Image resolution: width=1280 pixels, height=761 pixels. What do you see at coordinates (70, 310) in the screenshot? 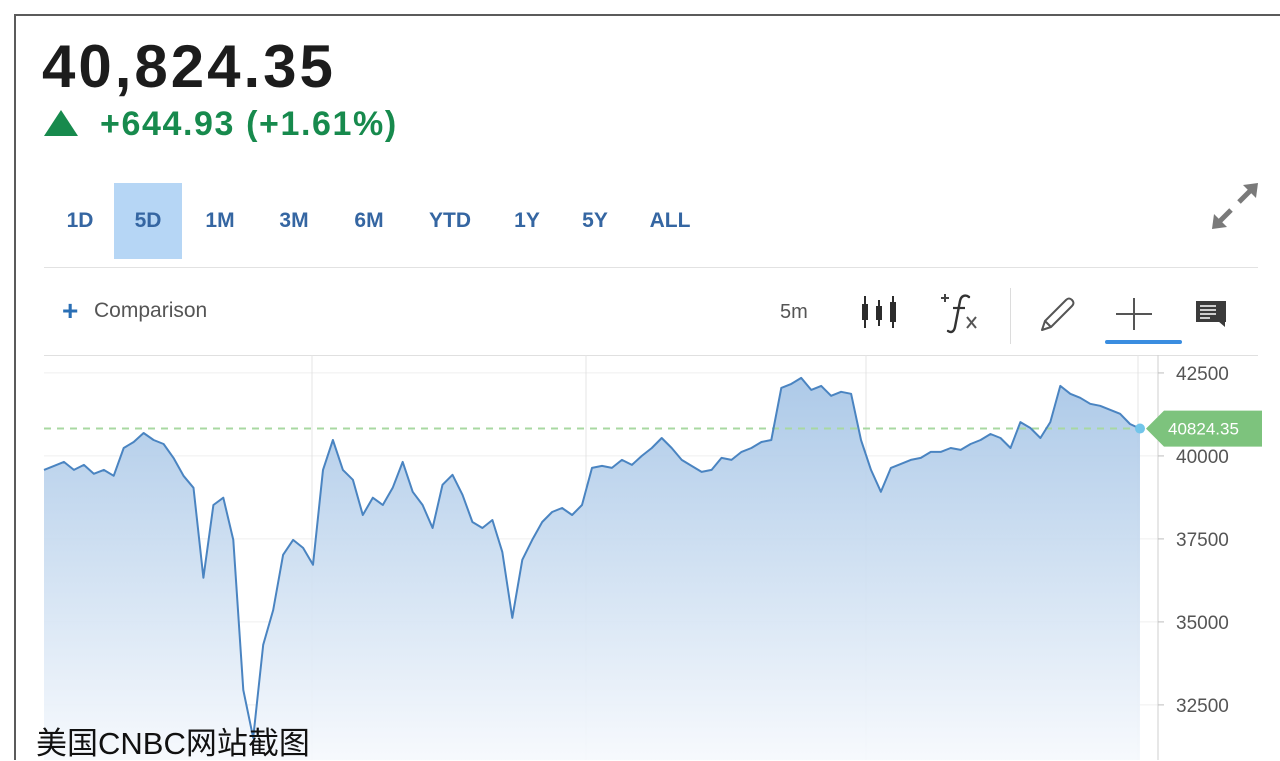
I see `plus-icon: +` at bounding box center [70, 310].